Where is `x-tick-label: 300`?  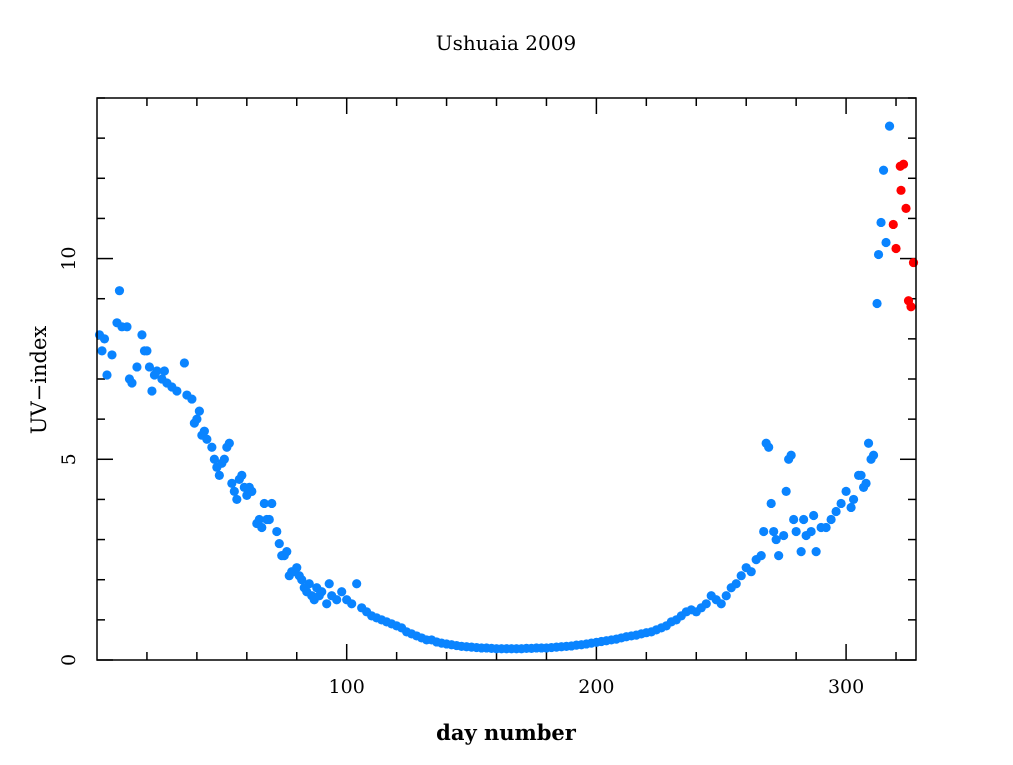 x-tick-label: 300 is located at coordinates (846, 687).